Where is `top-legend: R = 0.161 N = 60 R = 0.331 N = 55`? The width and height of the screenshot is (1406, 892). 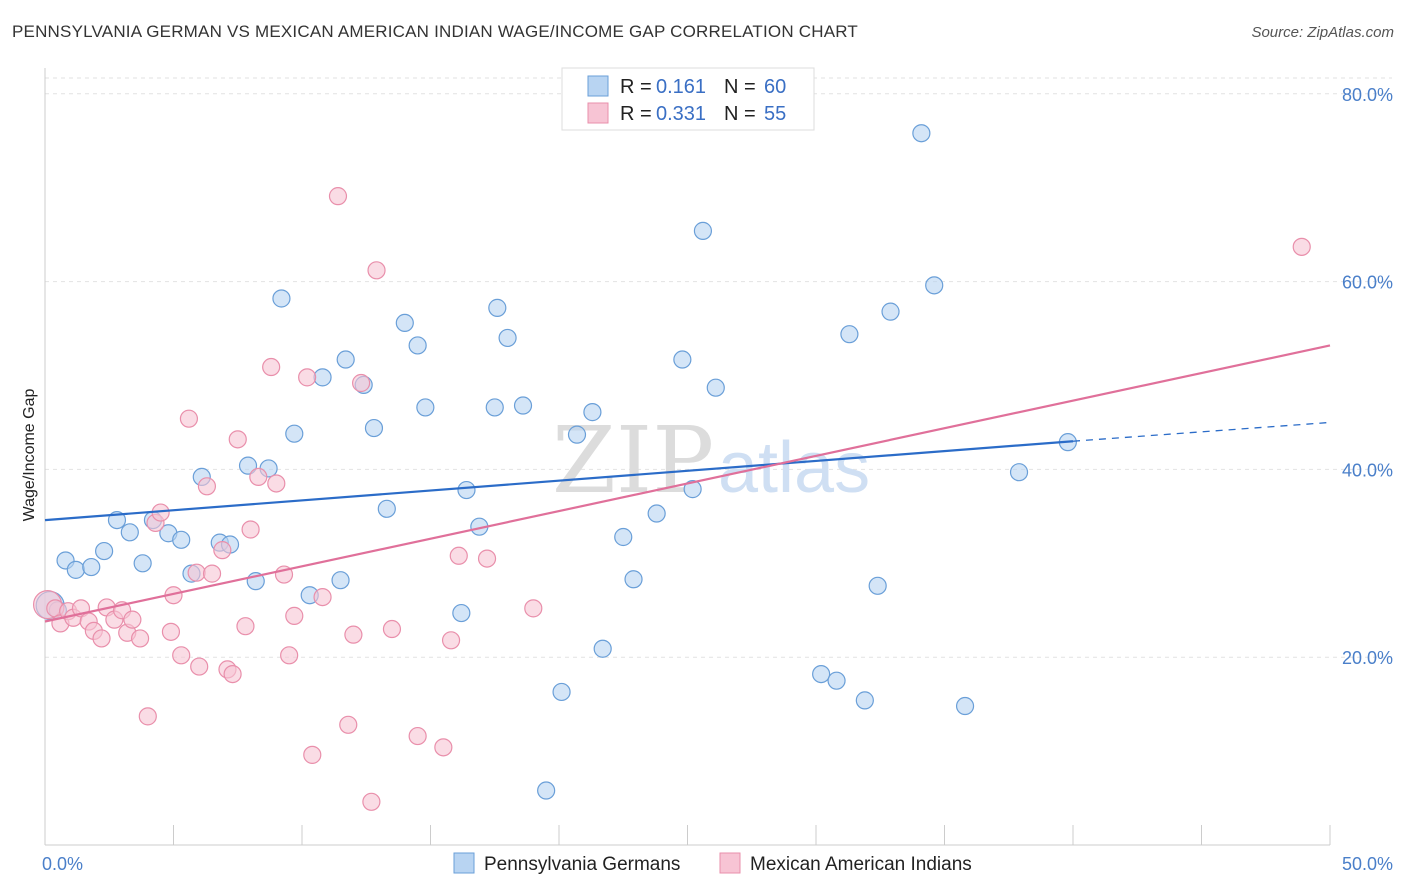
top-legend: R = 0.161 N = 60 R = 0.331 N = 55 is located at coordinates (688, 99).